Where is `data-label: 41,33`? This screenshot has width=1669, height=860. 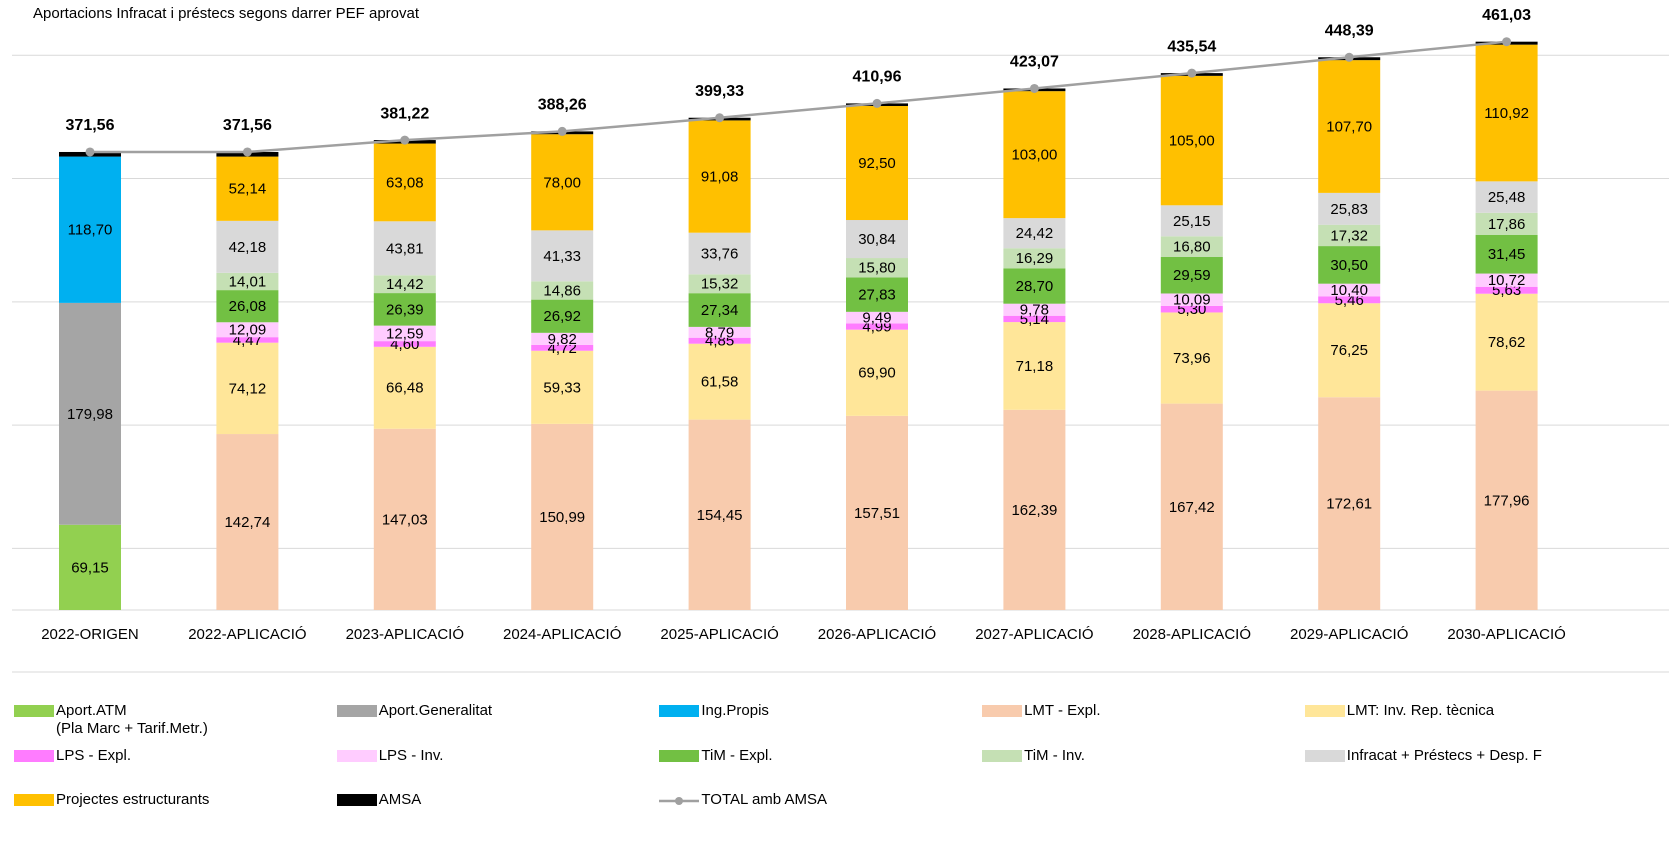
data-label: 41,33 is located at coordinates (562, 256).